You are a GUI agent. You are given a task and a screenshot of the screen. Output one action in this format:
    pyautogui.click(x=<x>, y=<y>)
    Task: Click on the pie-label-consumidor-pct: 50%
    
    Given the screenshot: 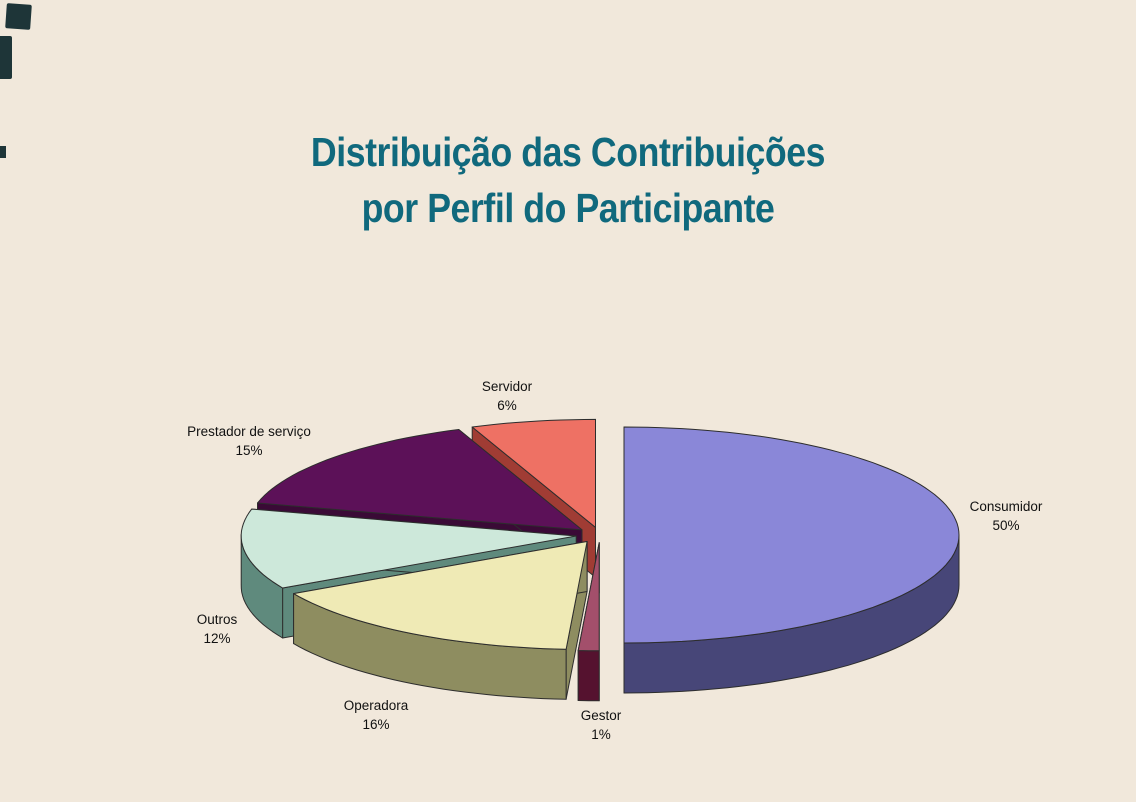 What is the action you would take?
    pyautogui.click(x=1005, y=525)
    